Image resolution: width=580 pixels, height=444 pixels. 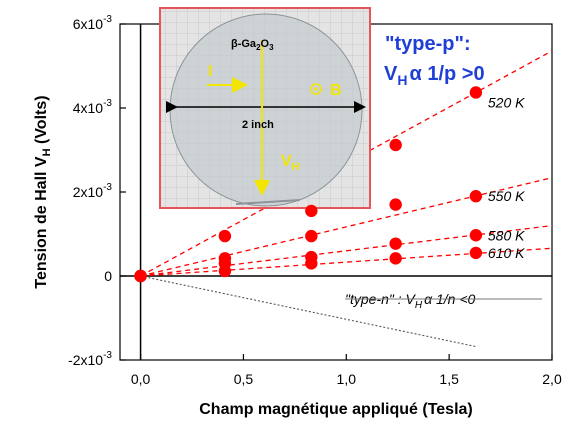 What do you see at coordinates (43, 191) in the screenshot?
I see `y-axis-title: Tension de Hall VH (Volts)` at bounding box center [43, 191].